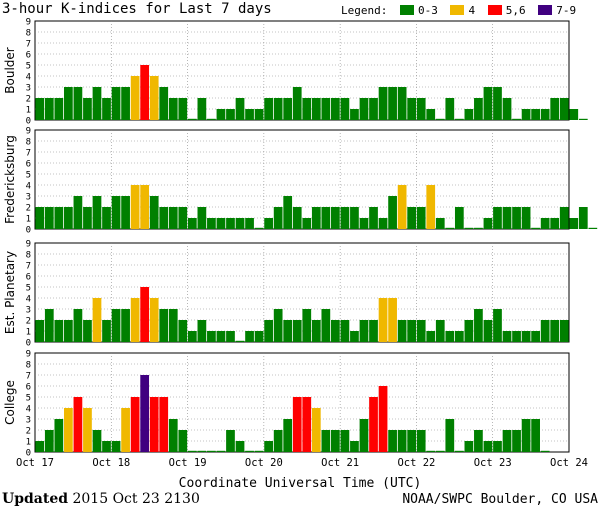 This screenshot has height=510, width=600. What do you see at coordinates (28, 143) in the screenshot?
I see `y-tick-label: 8` at bounding box center [28, 143].